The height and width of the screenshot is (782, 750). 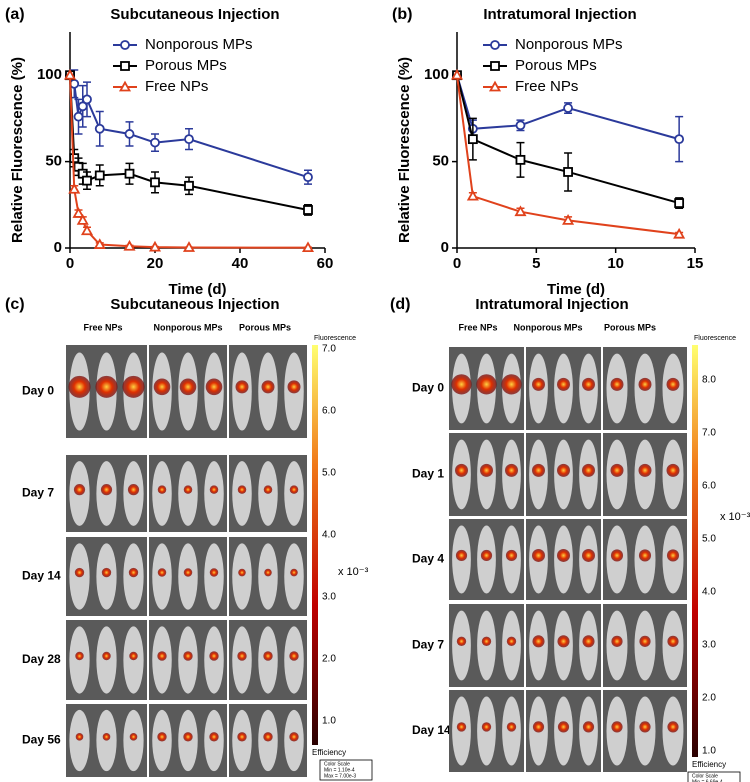 I want to click on column-label: Porous MPs, so click(x=630, y=327).